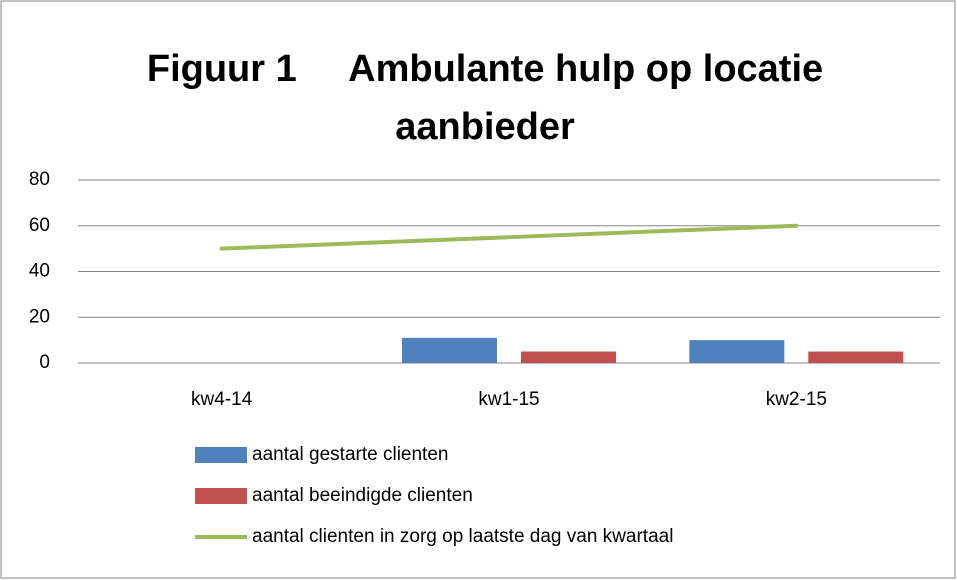 The width and height of the screenshot is (957, 580). What do you see at coordinates (796, 399) in the screenshot?
I see `x-tick-label: kw2-15` at bounding box center [796, 399].